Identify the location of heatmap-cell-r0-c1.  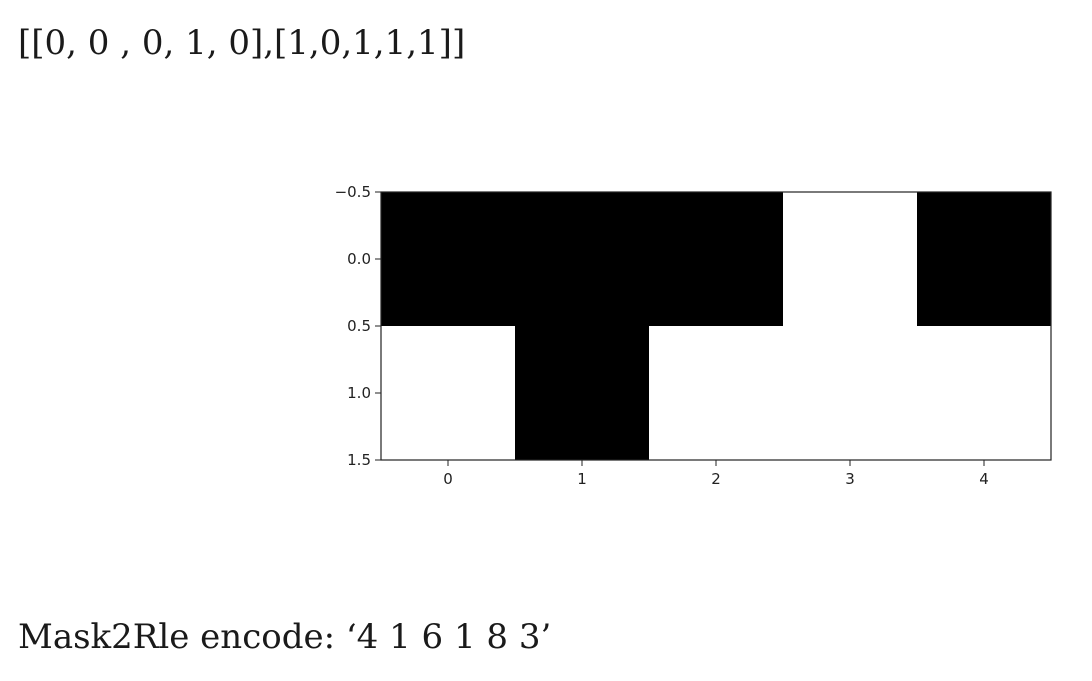
(582, 259).